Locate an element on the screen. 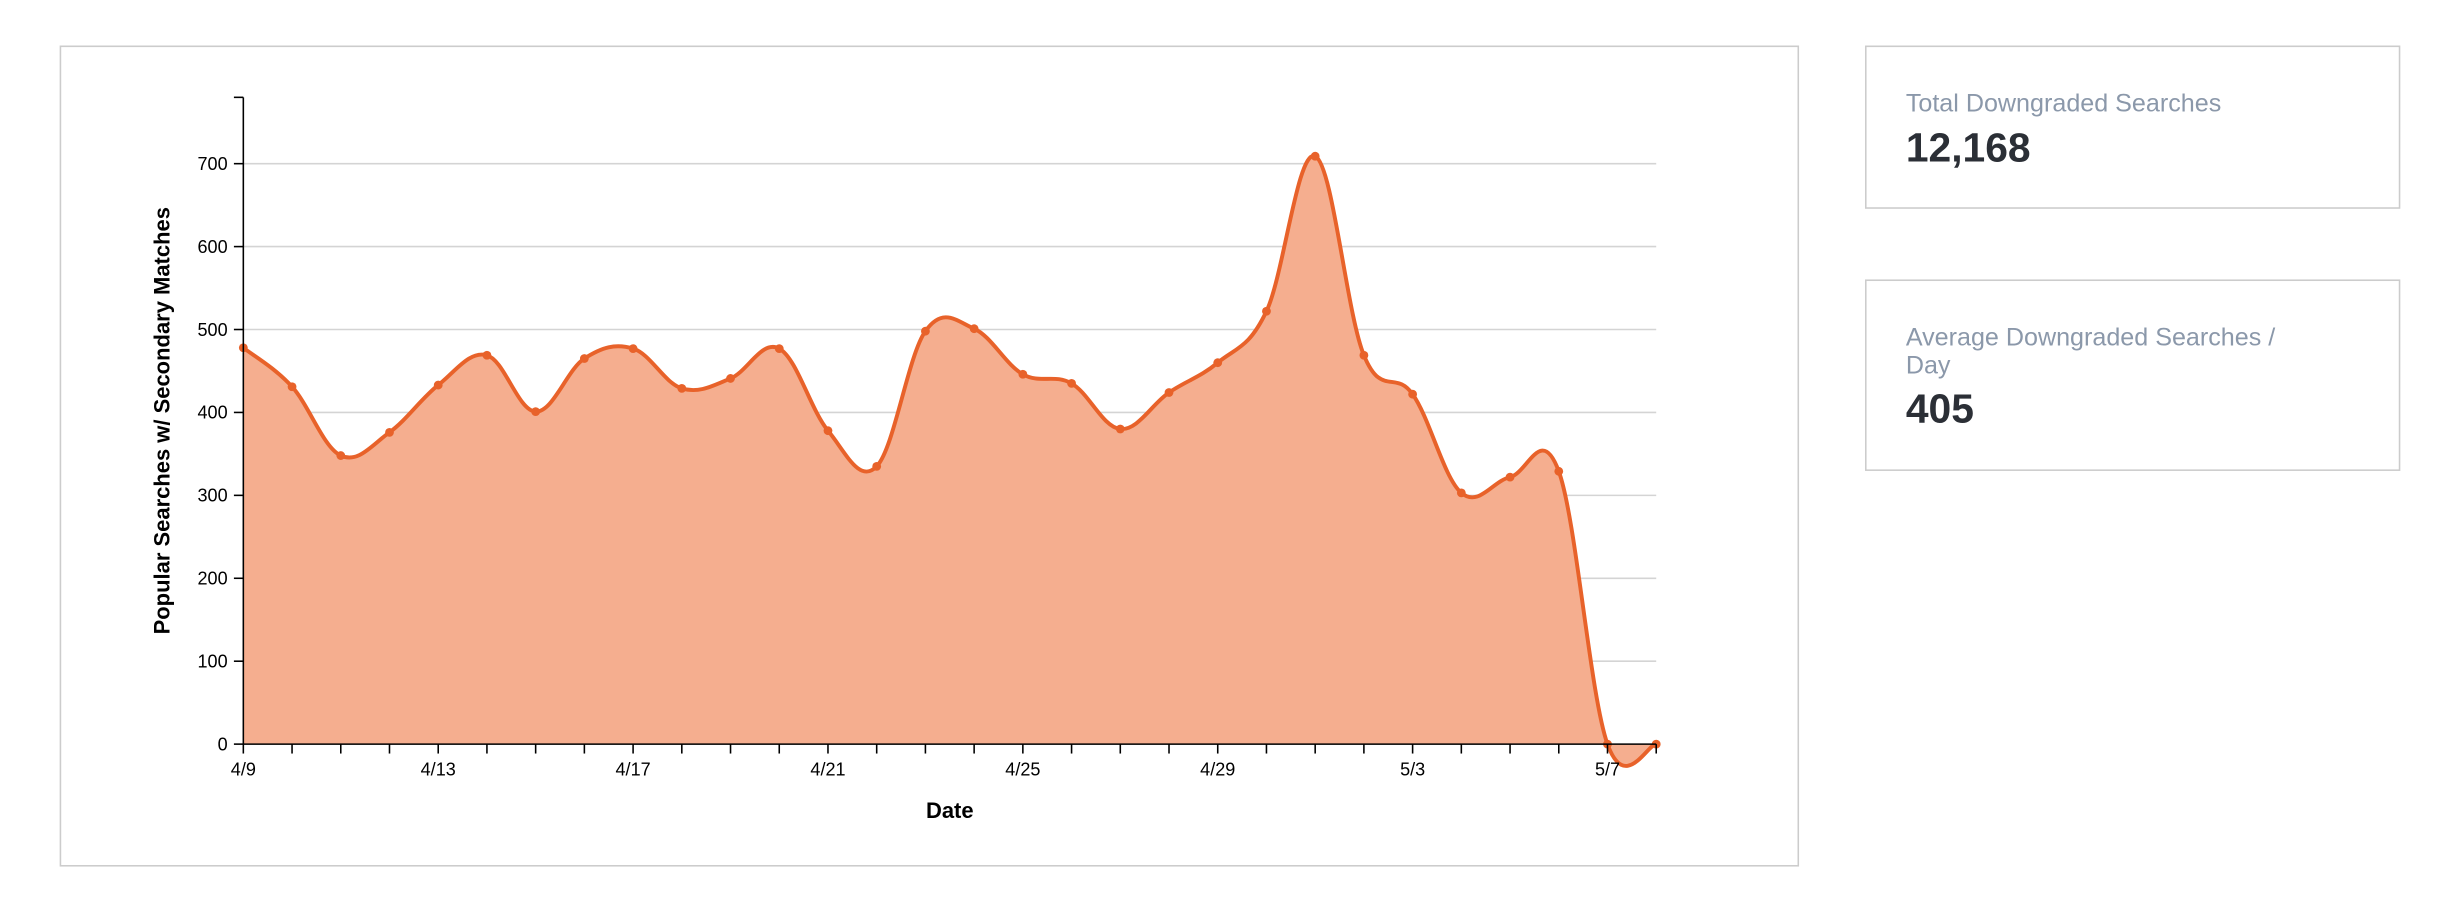  card-label: Total Downgraded Searches is located at coordinates (2063, 103).